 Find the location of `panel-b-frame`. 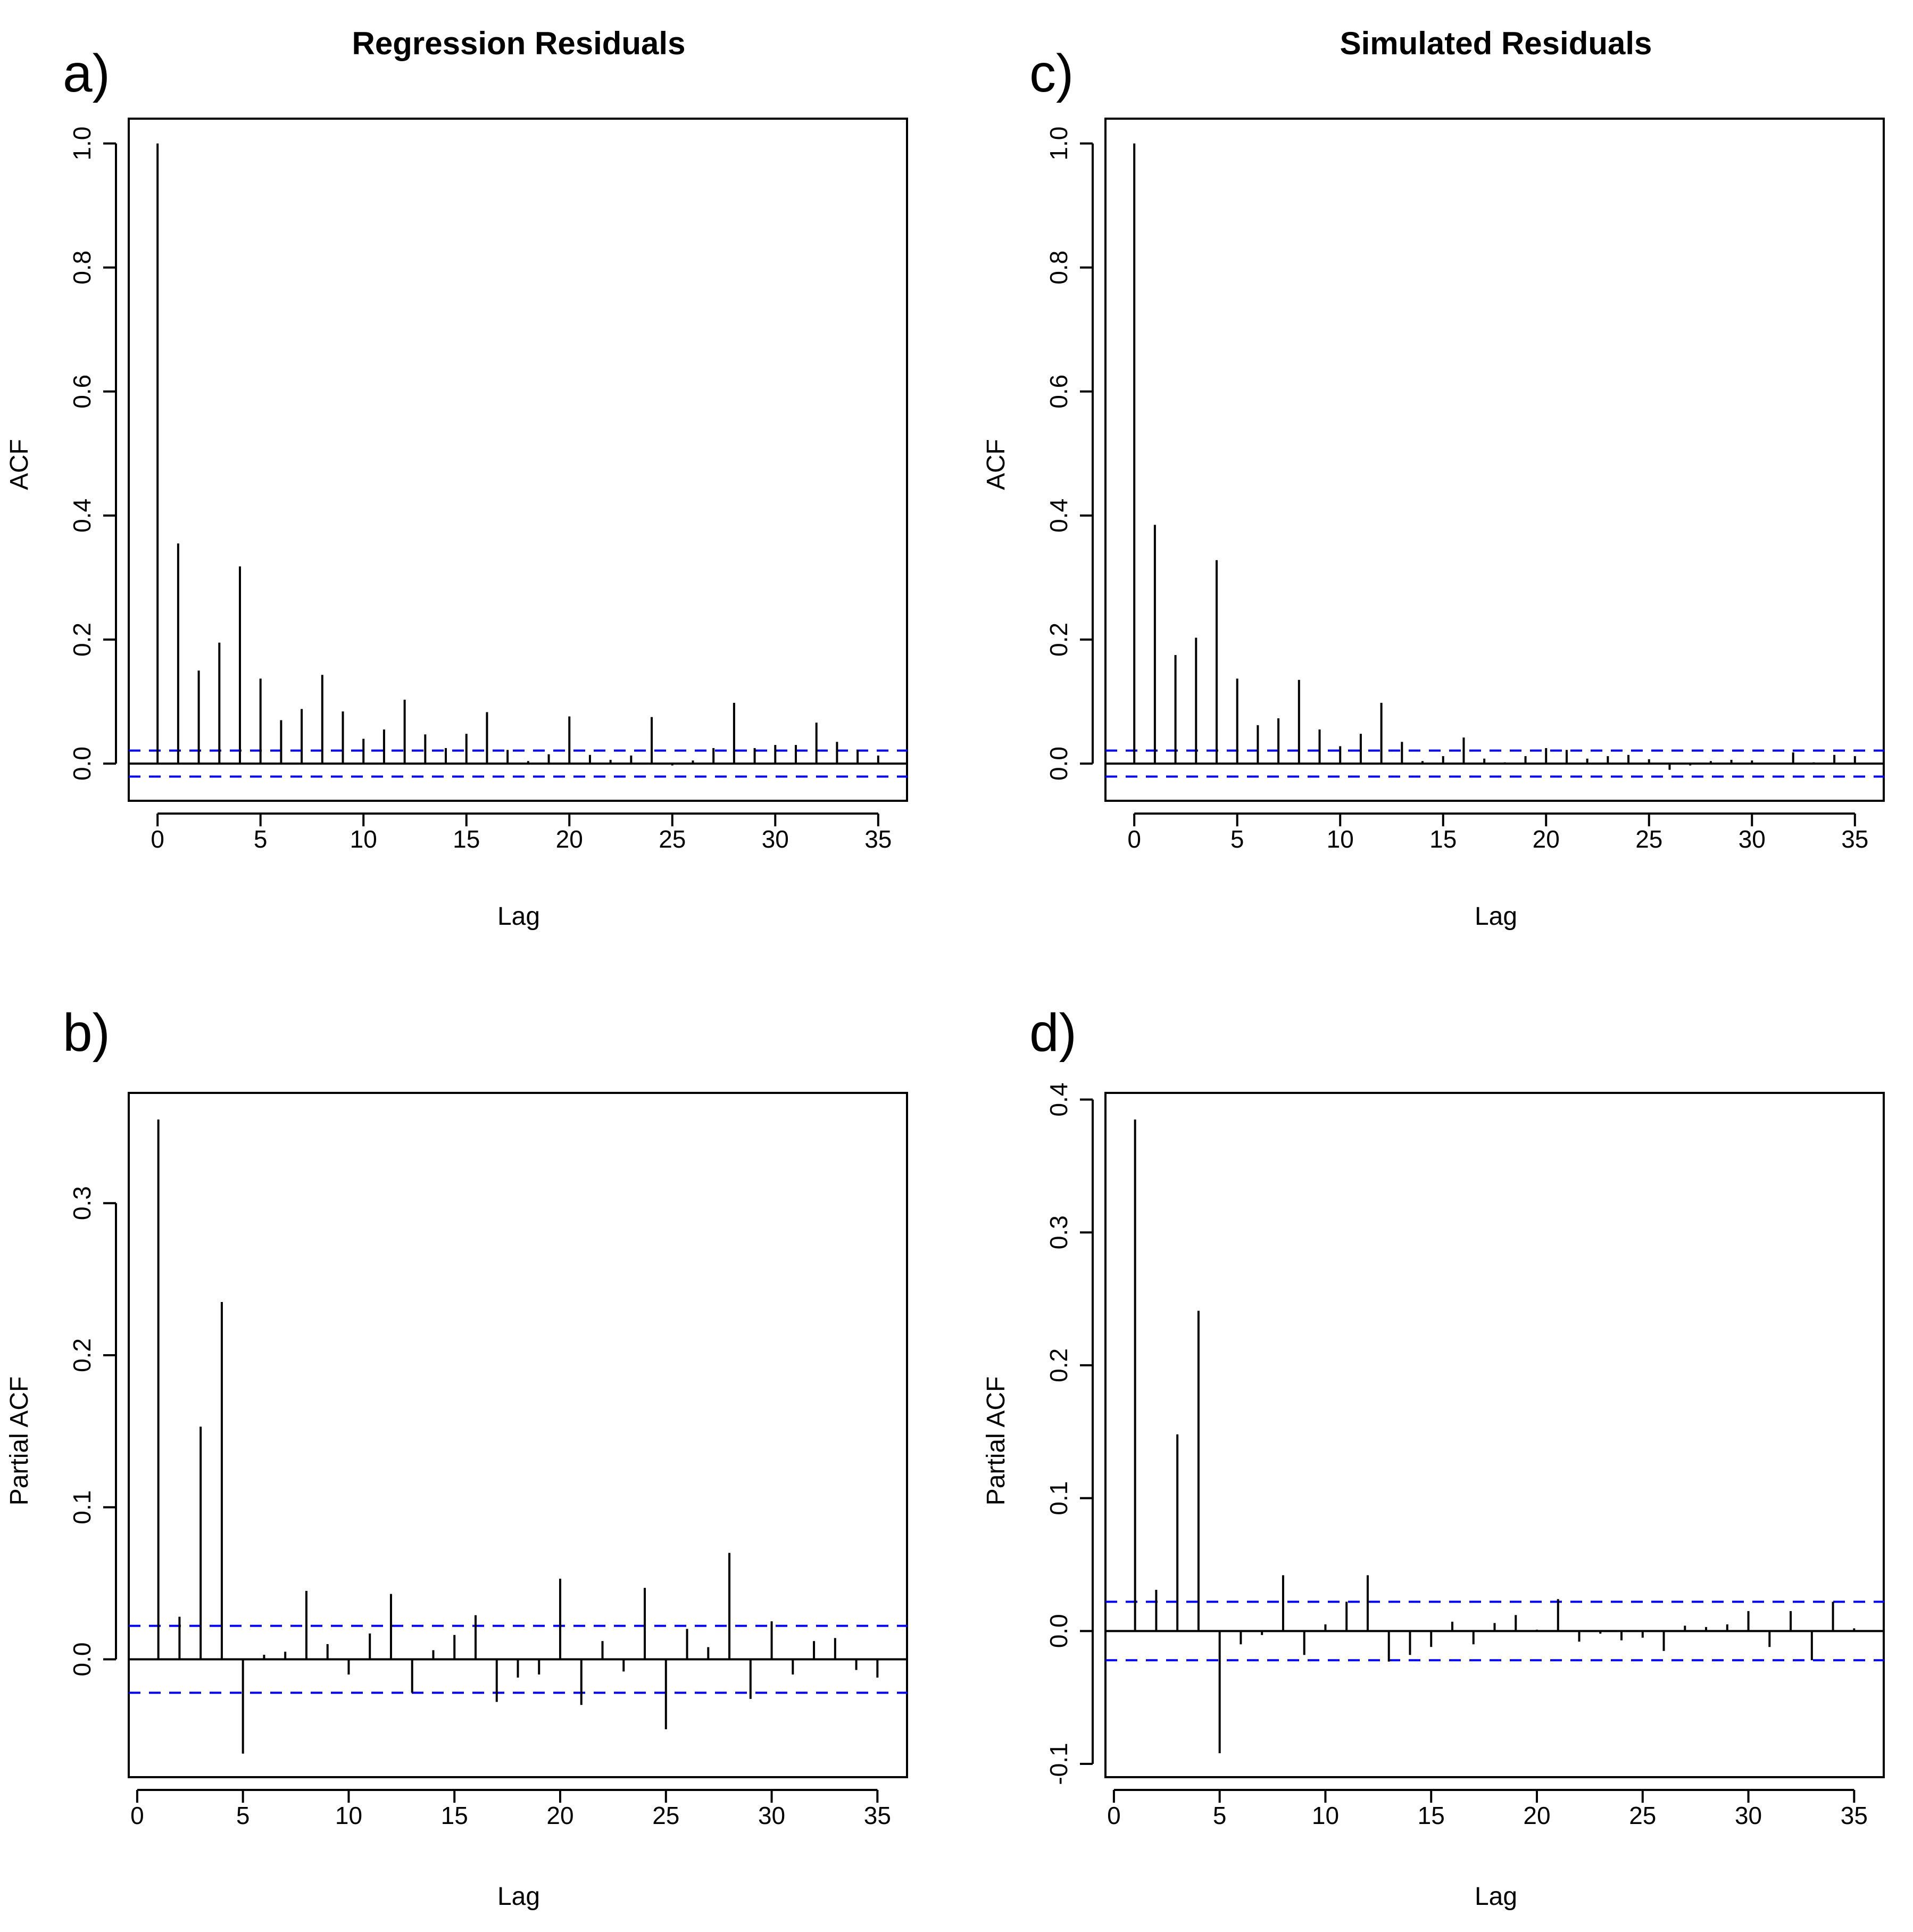

panel-b-frame is located at coordinates (518, 1435).